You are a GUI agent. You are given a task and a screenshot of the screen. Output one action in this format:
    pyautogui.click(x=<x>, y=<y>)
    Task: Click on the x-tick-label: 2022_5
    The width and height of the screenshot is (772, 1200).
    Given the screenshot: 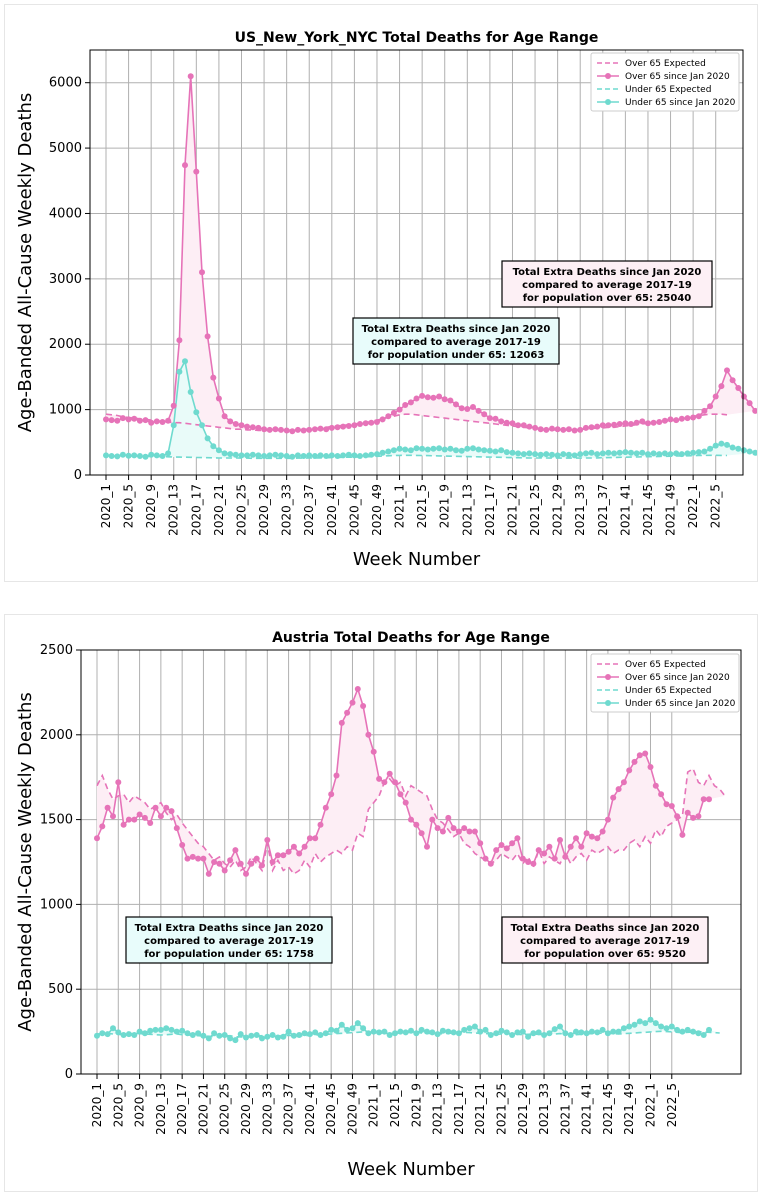 What is the action you would take?
    pyautogui.click(x=716, y=506)
    